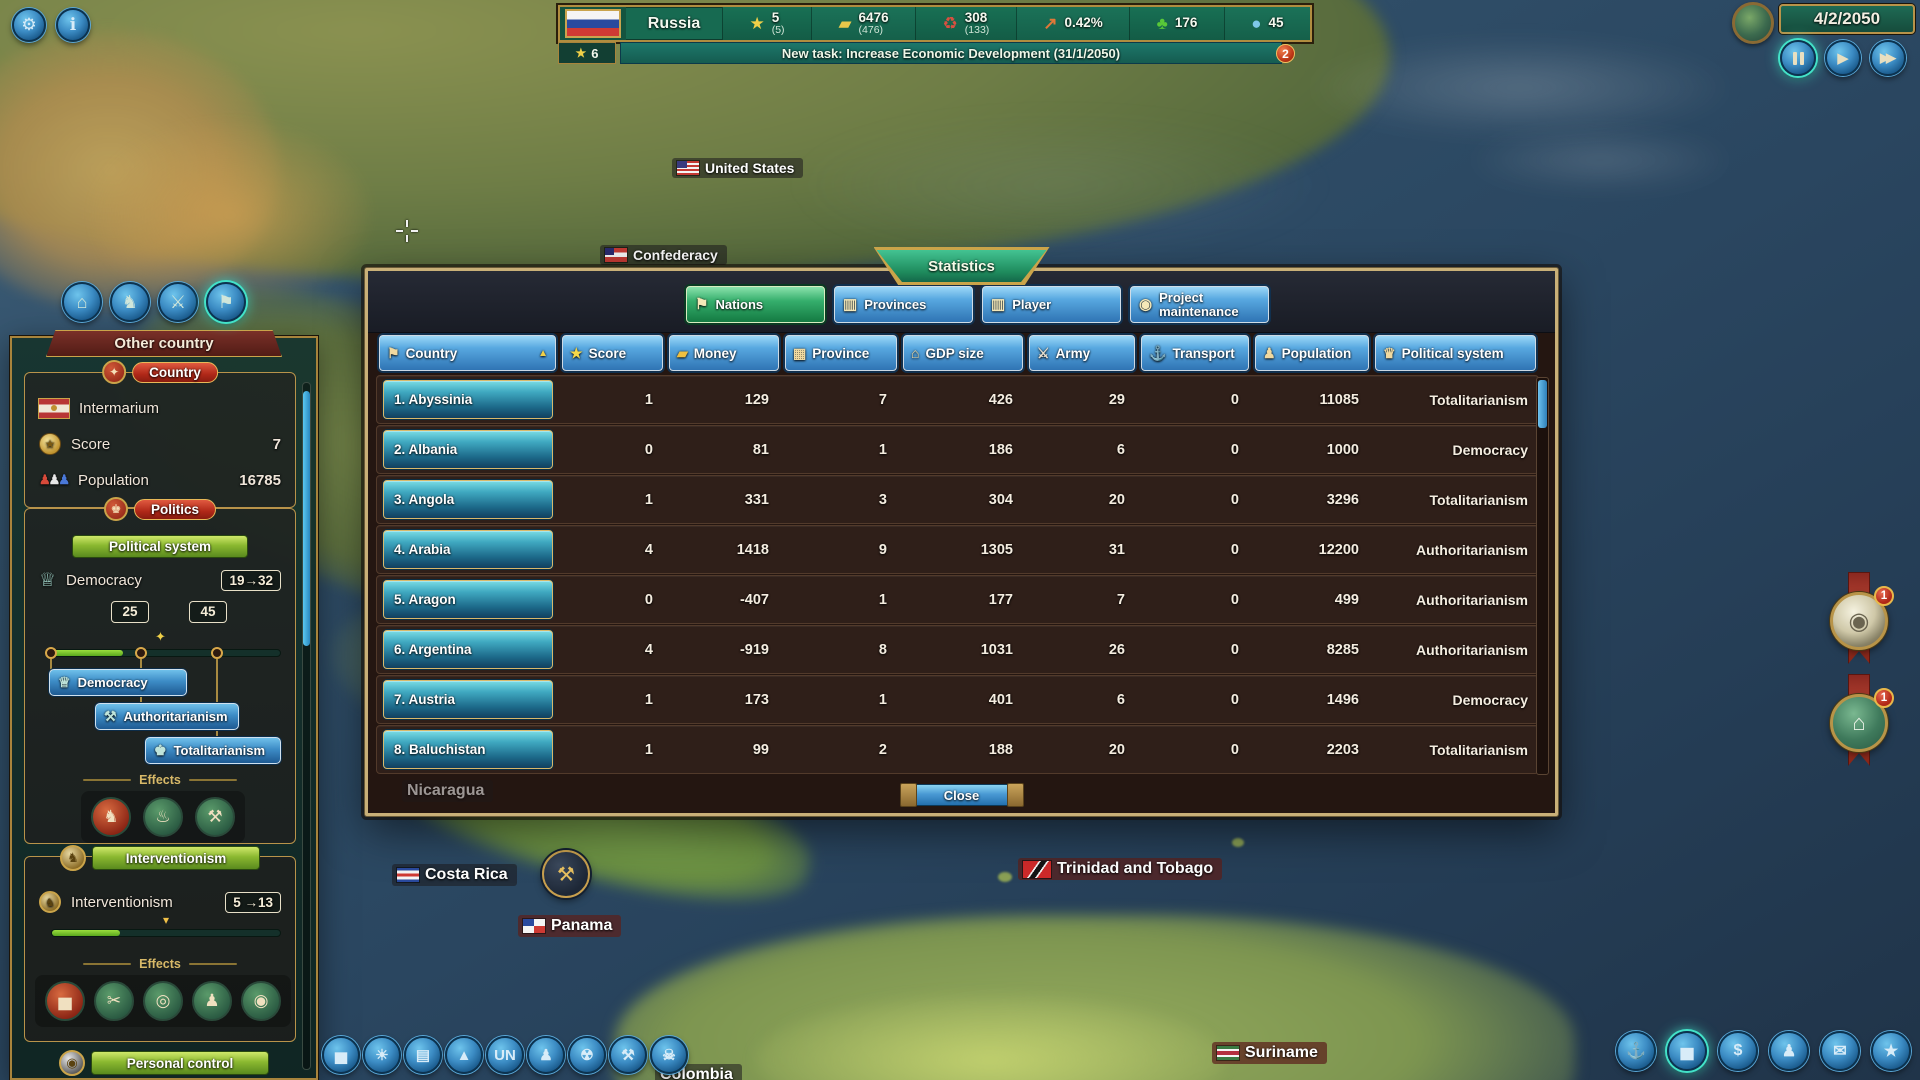  Describe the element at coordinates (648, 649) in the screenshot. I see `score-cell: 4` at that location.